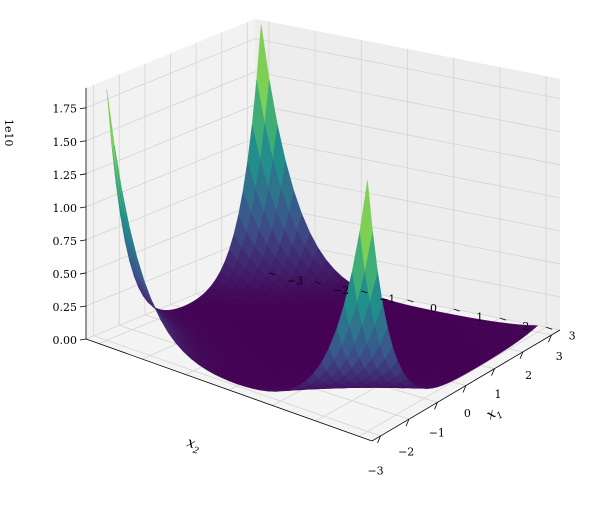  I want to click on x2-tick-label: 3, so click(559, 356).